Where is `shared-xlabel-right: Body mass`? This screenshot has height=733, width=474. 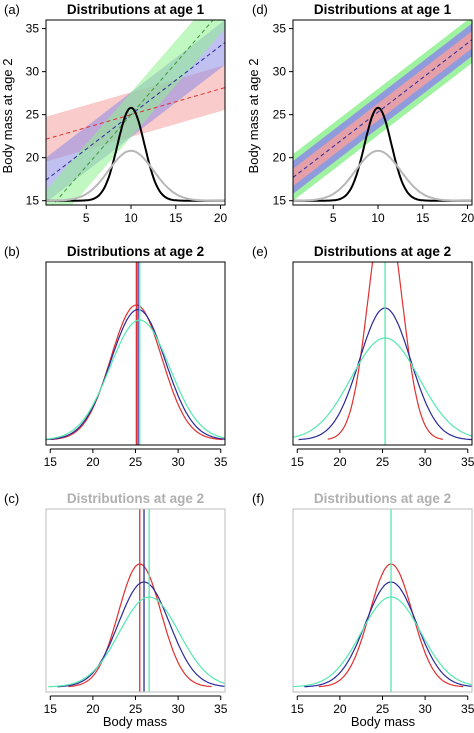
shared-xlabel-right: Body mass is located at coordinates (383, 721).